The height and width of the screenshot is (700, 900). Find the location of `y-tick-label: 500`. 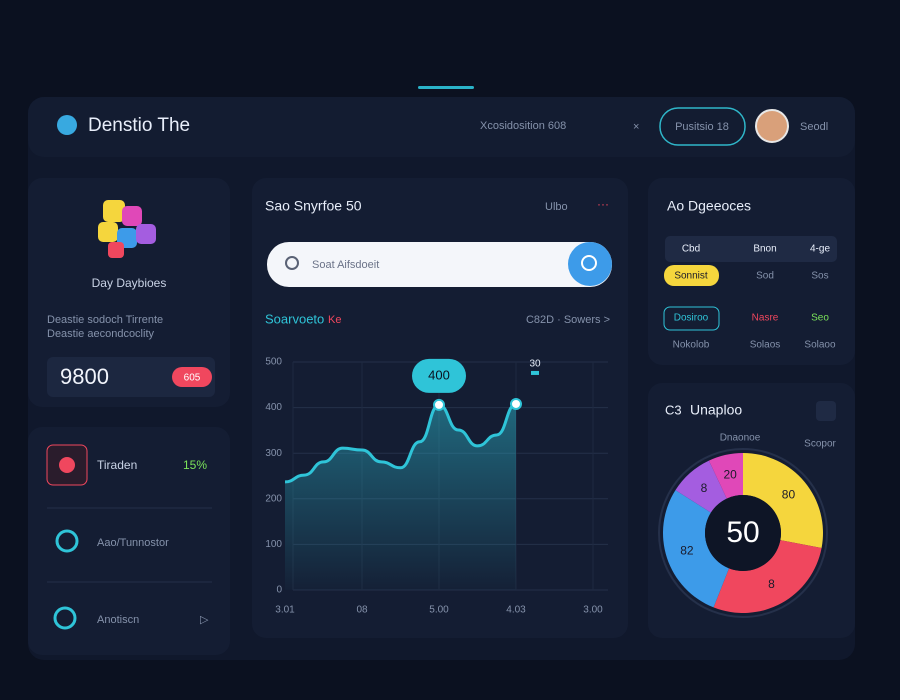

y-tick-label: 500 is located at coordinates (273, 362).